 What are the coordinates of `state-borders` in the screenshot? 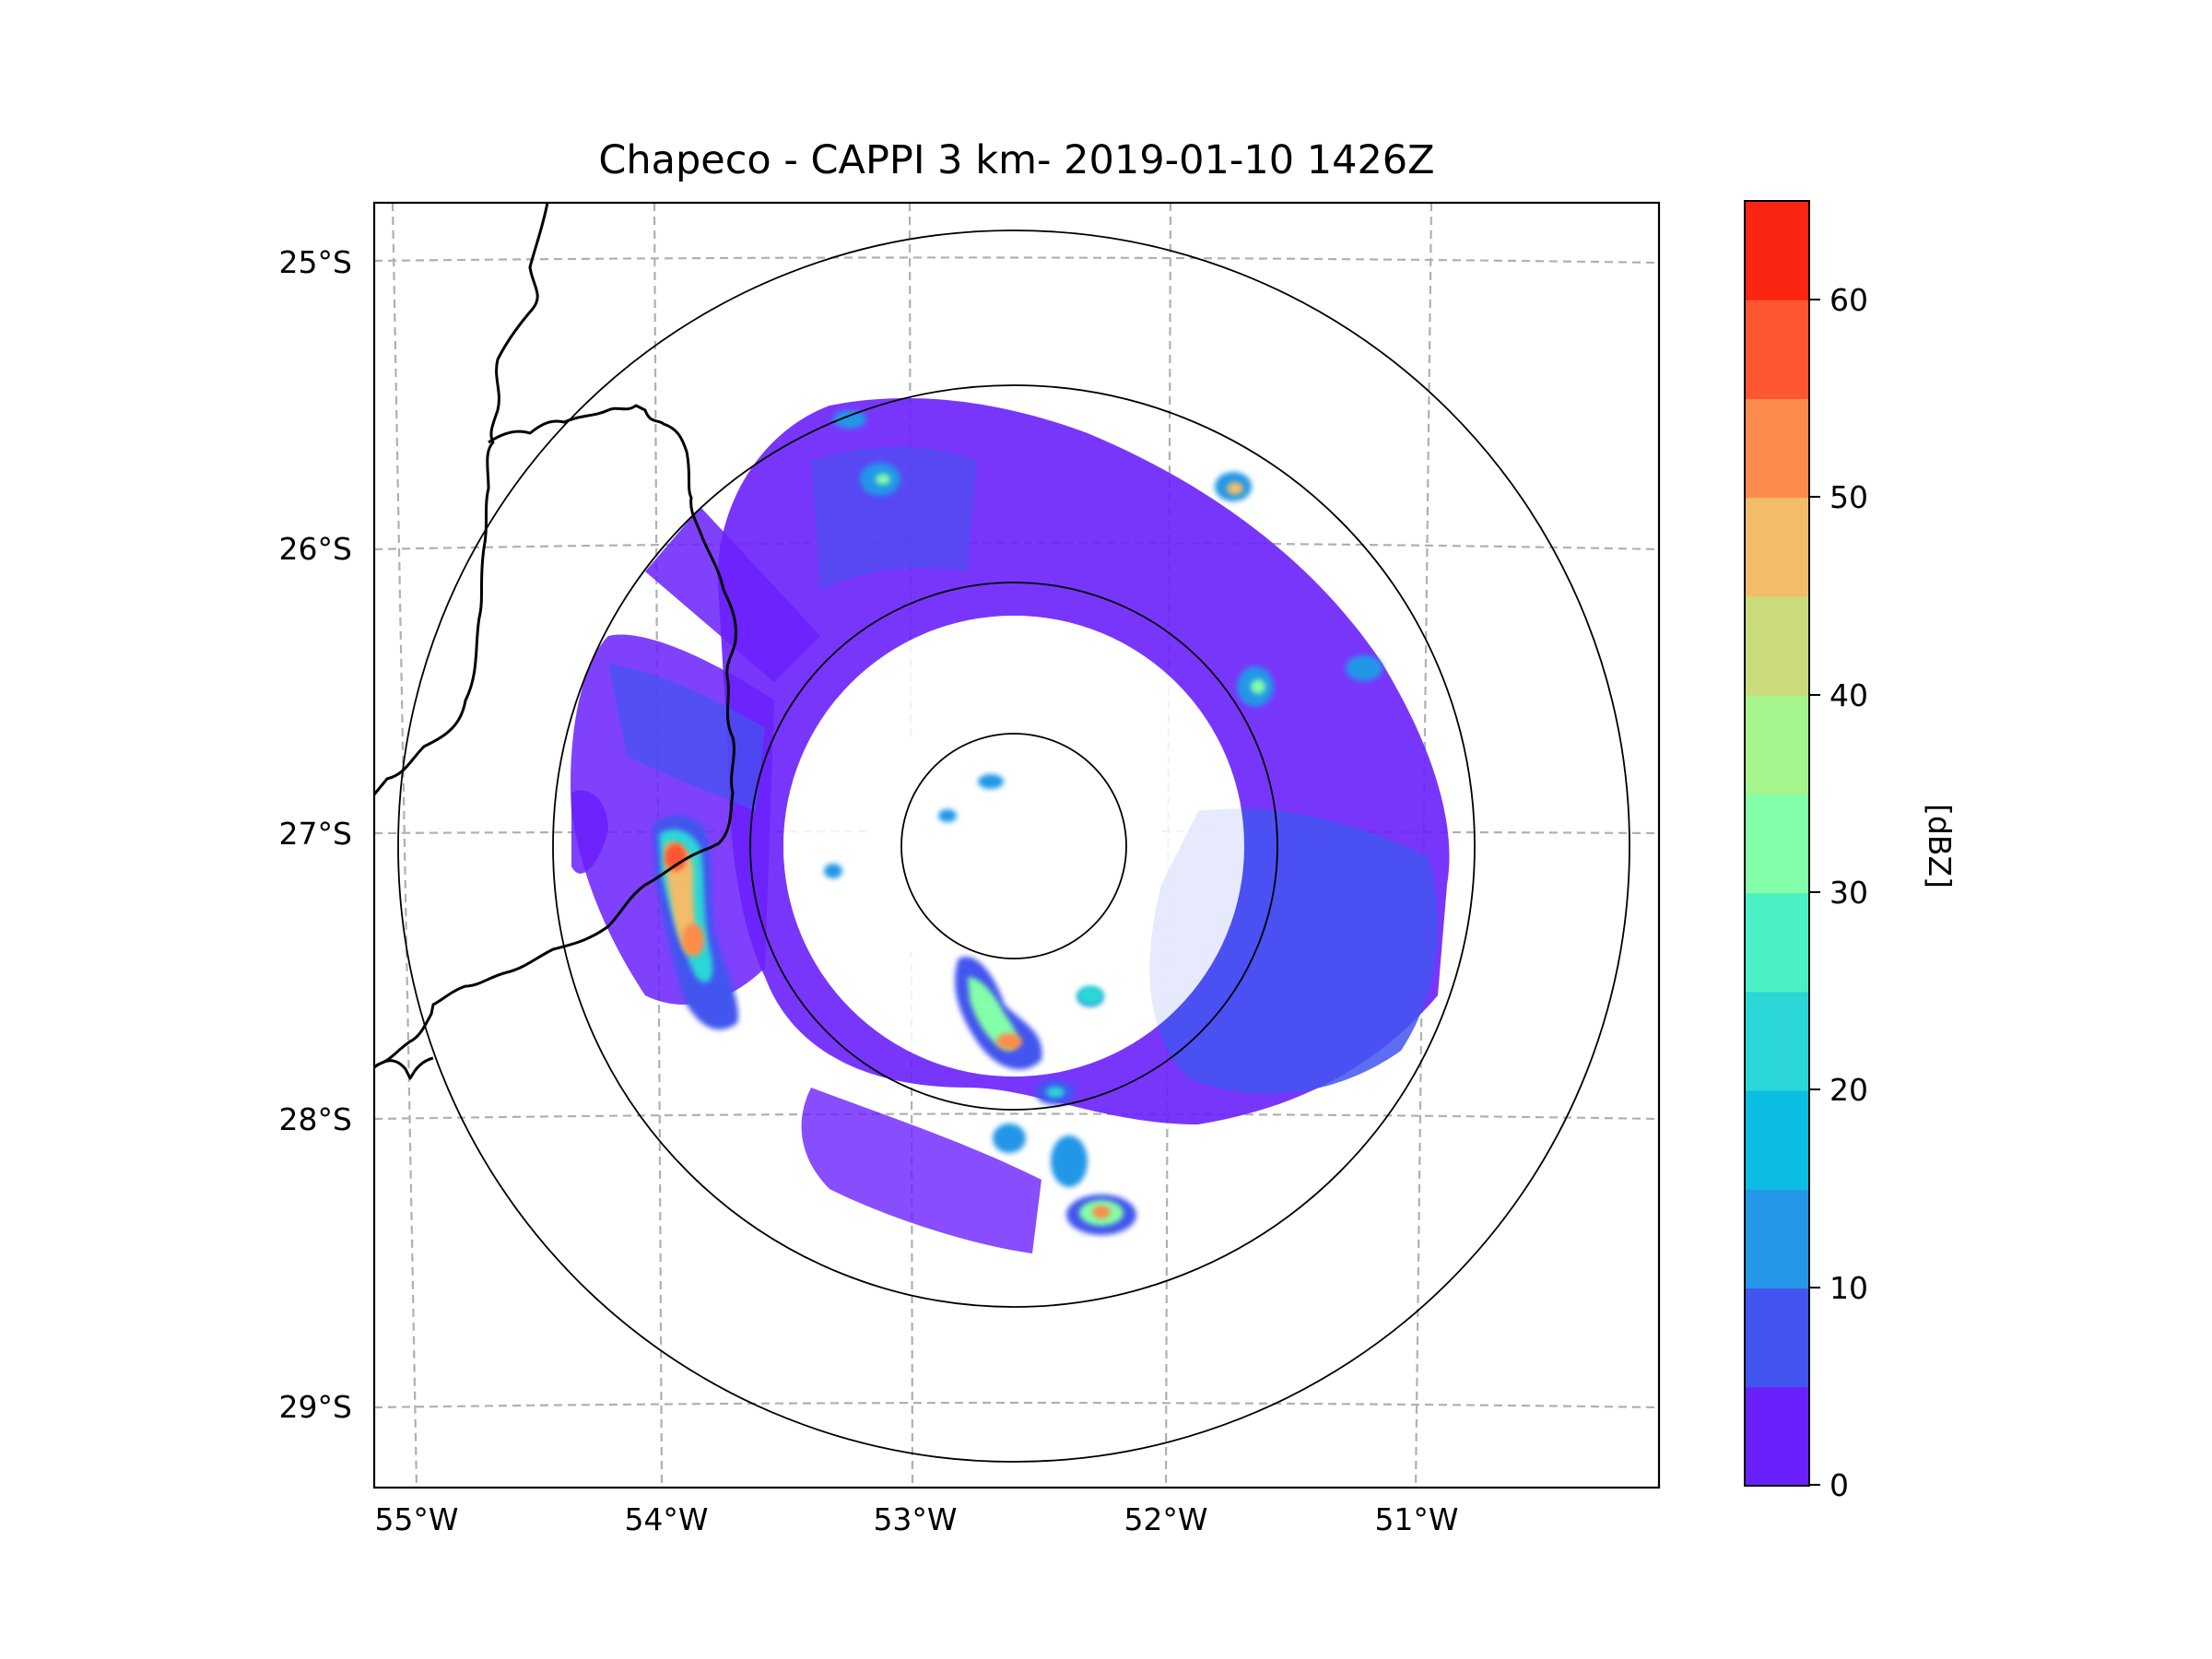 It's located at (555, 641).